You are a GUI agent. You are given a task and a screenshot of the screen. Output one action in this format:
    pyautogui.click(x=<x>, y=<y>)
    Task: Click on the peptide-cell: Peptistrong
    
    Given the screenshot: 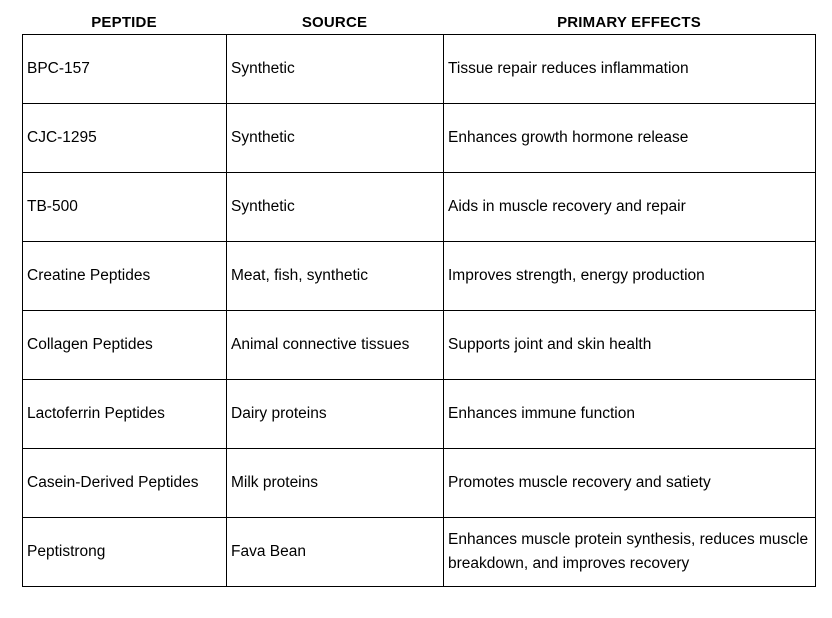 What is the action you would take?
    pyautogui.click(x=124, y=552)
    